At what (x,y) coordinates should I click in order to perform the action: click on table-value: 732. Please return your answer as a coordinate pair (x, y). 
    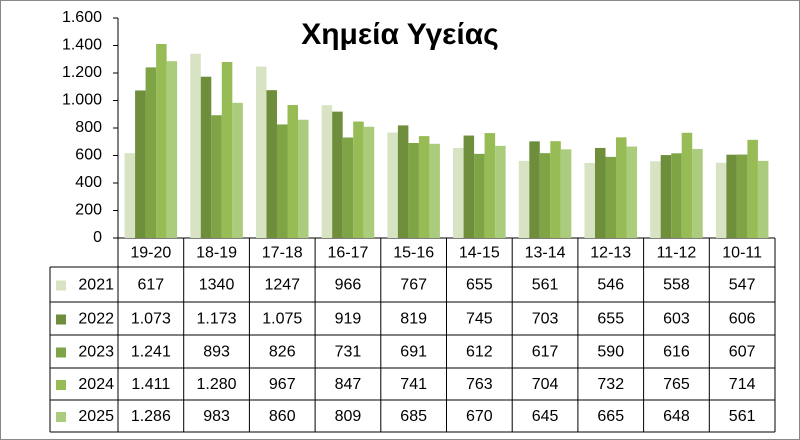
    Looking at the image, I should click on (610, 384).